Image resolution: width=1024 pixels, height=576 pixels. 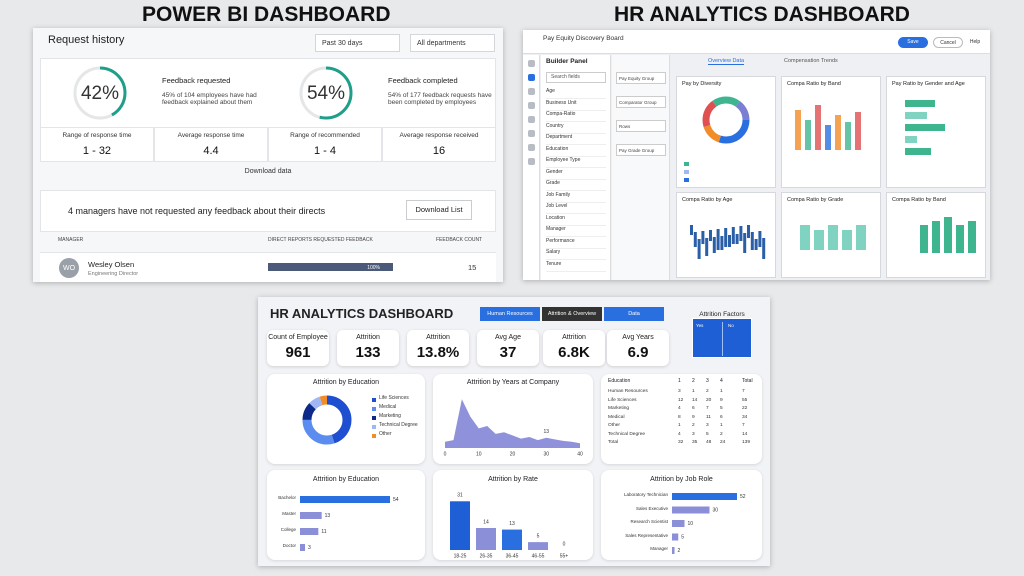 I want to click on field-item: Grade, so click(x=576, y=185).